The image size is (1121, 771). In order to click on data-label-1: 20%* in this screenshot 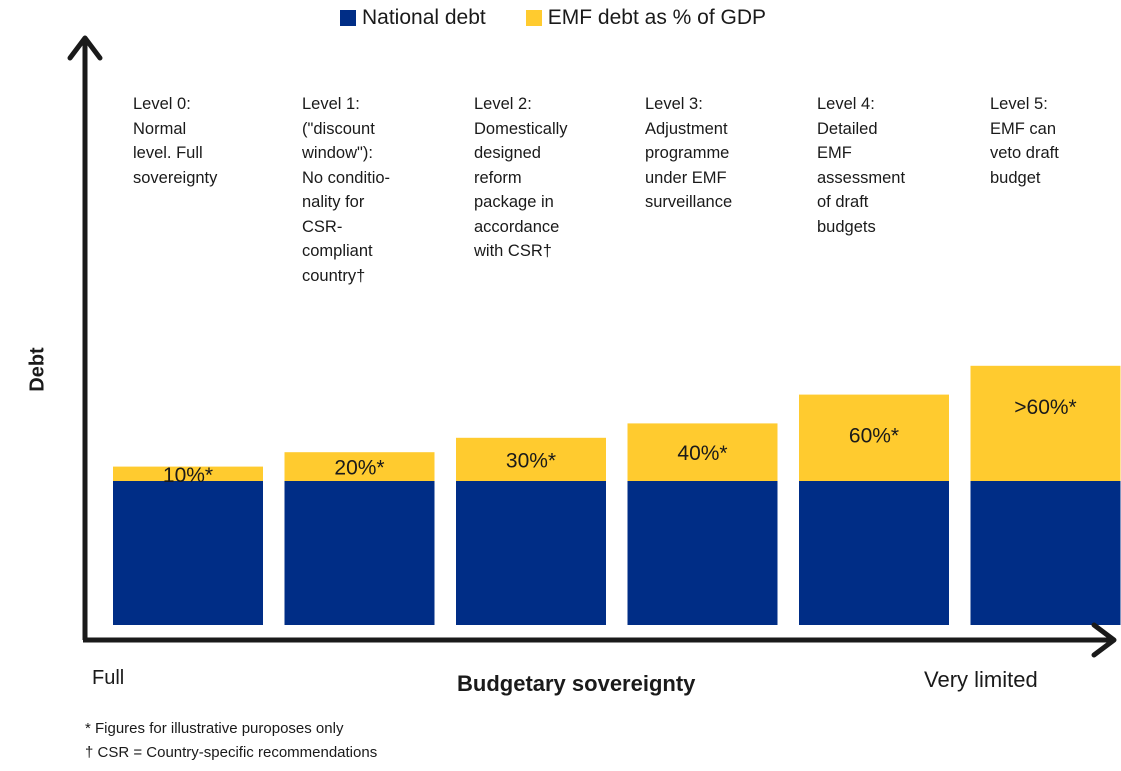, I will do `click(359, 468)`.